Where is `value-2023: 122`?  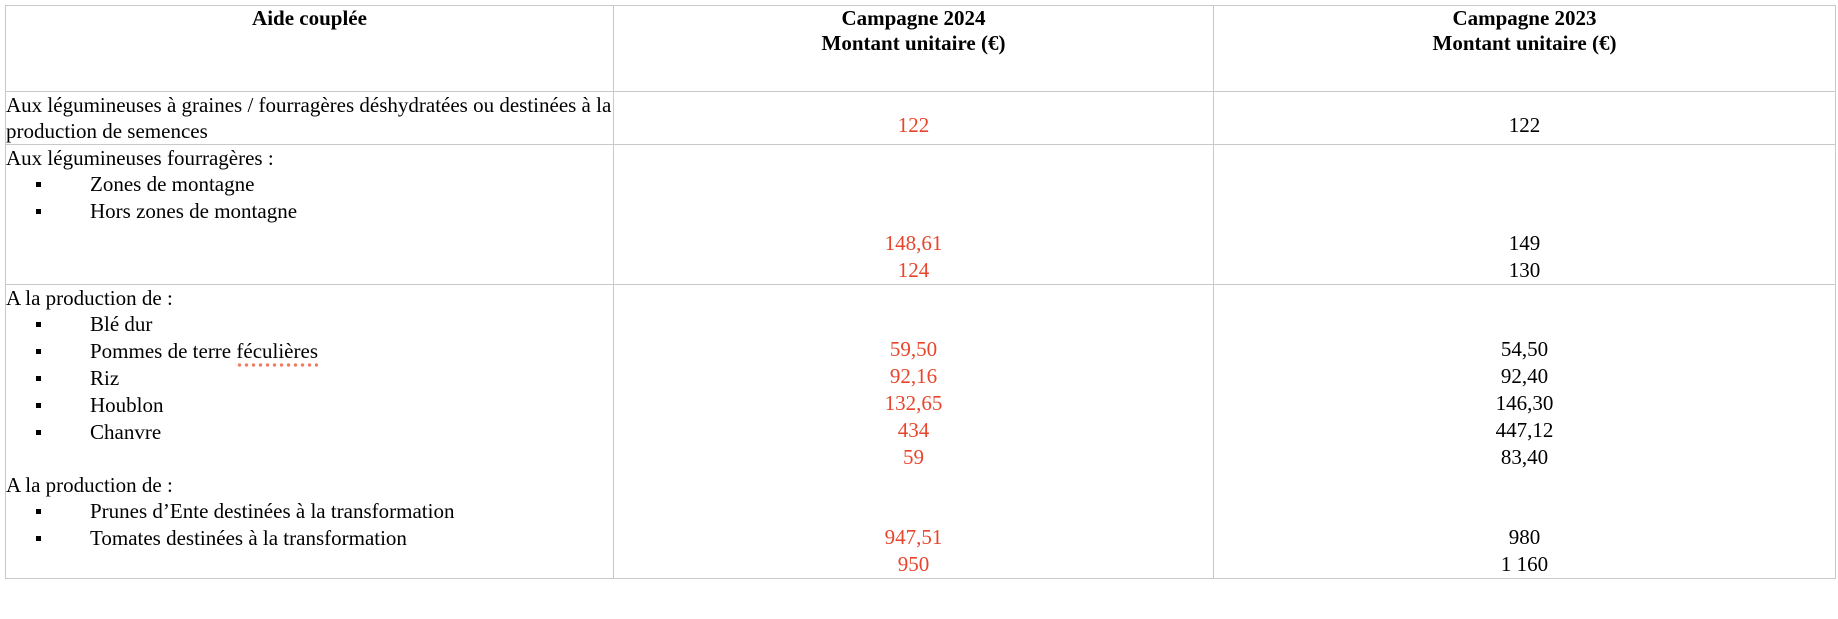
value-2023: 122 is located at coordinates (1524, 125).